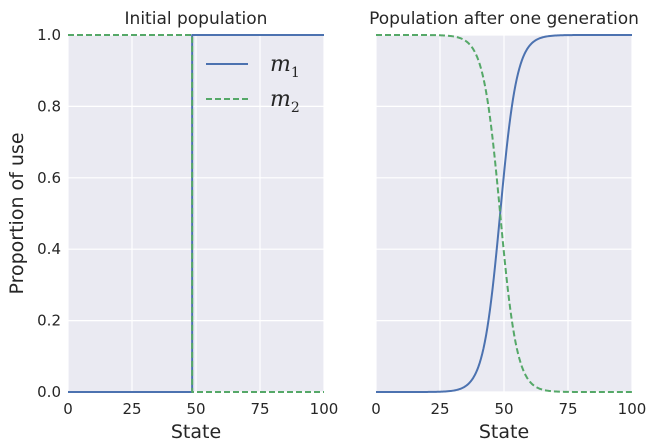  I want to click on legend-label-m1: m1, so click(285, 66).